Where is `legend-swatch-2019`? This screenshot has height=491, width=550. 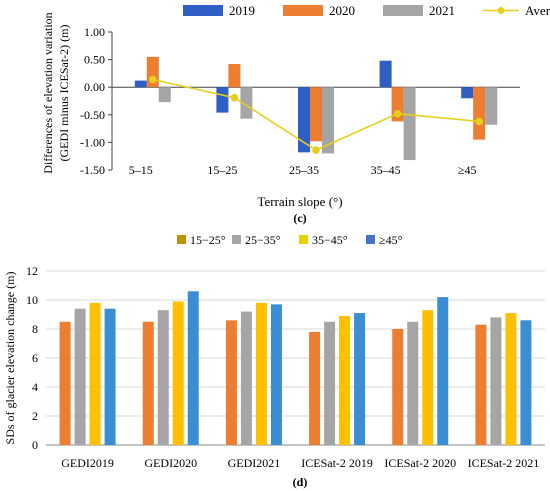
legend-swatch-2019 is located at coordinates (203, 10).